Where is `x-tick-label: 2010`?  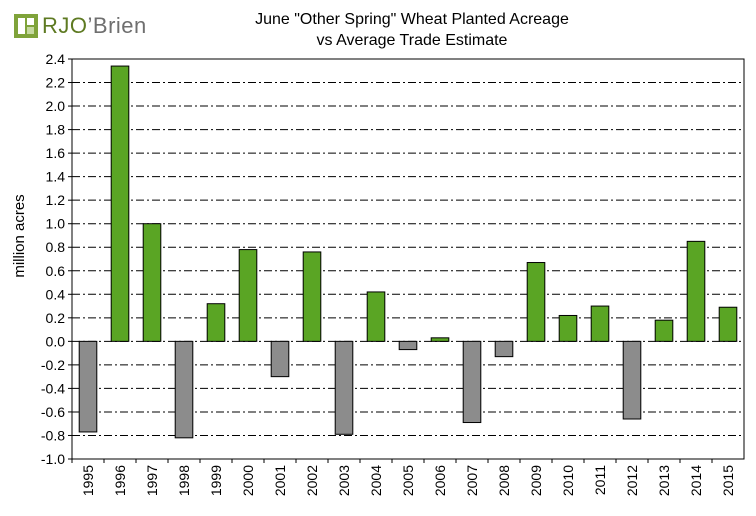
x-tick-label: 2010 is located at coordinates (568, 480).